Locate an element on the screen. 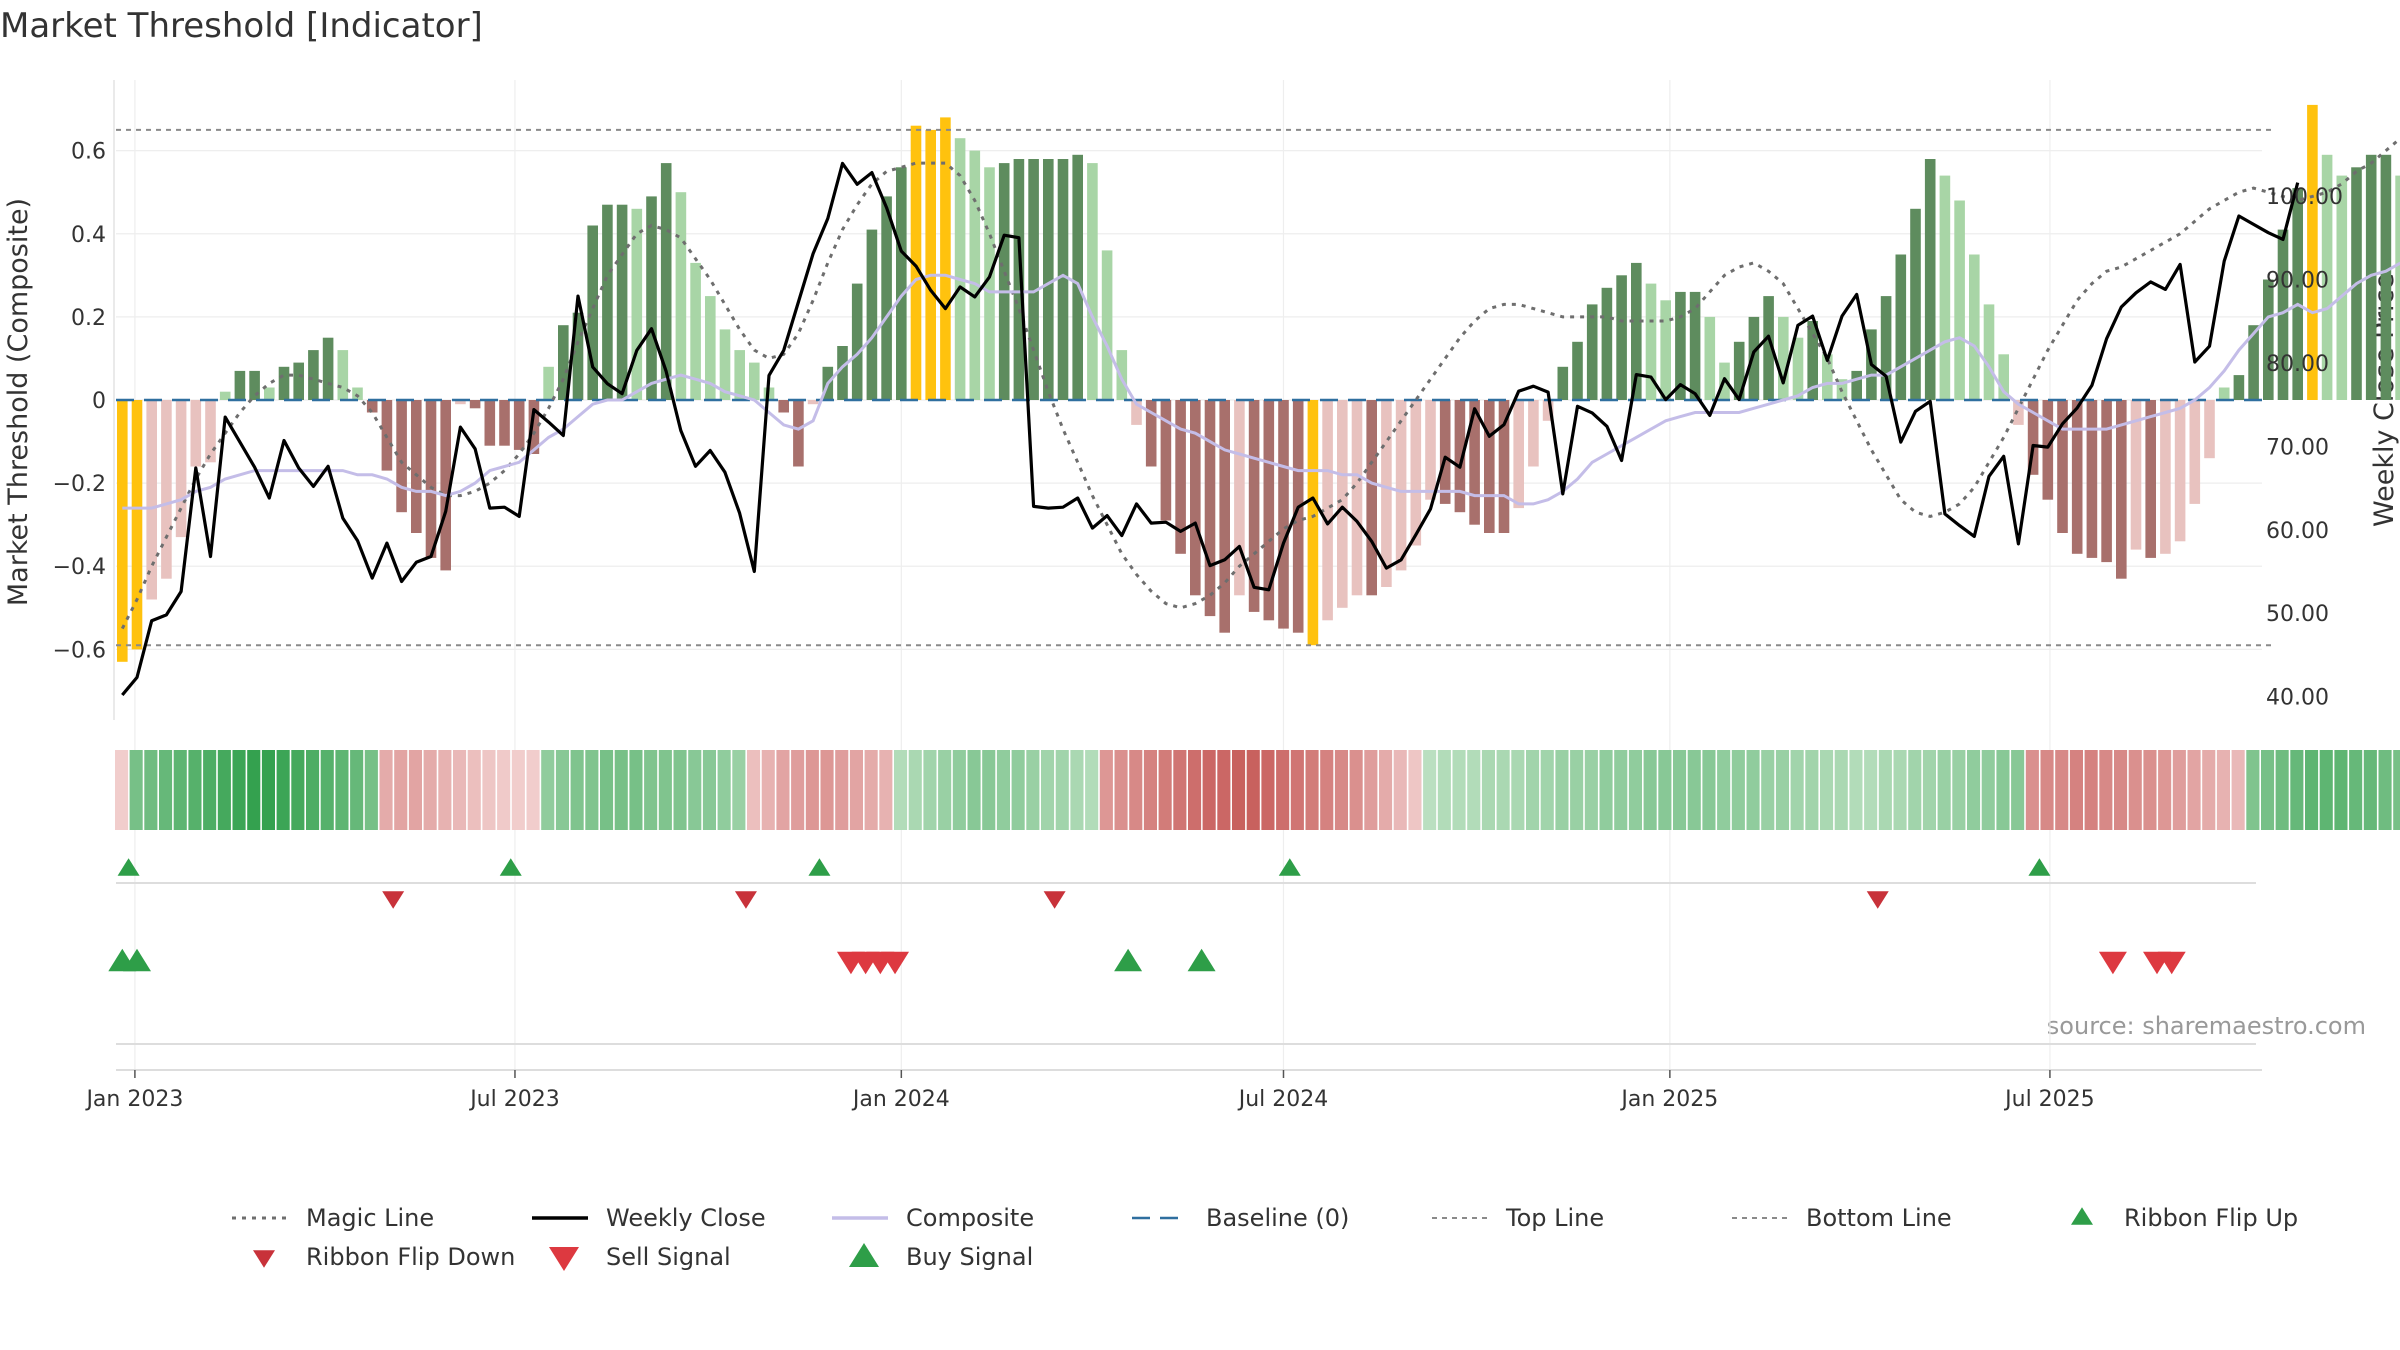  legend-item: Top Line is located at coordinates (1518, 1218).